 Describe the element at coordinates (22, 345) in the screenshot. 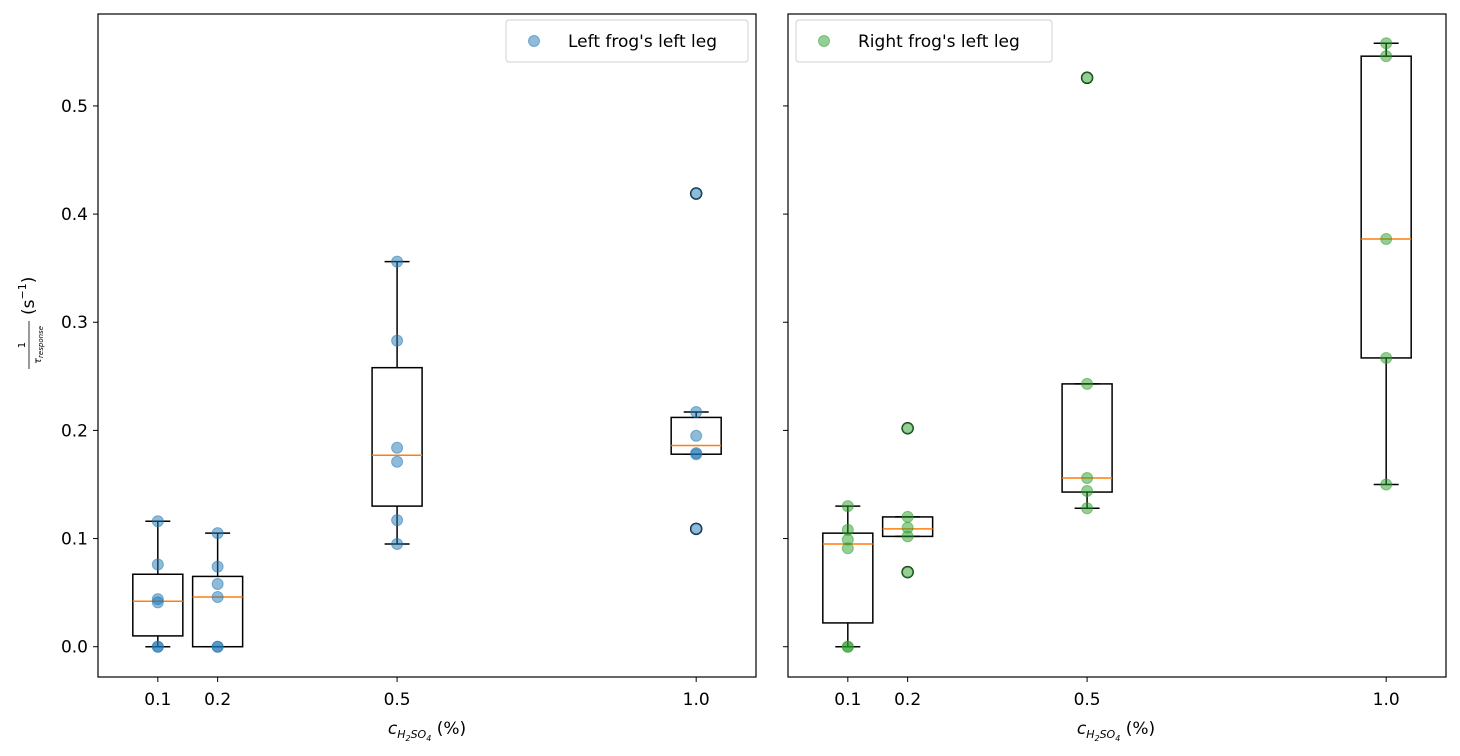

I see `y-label-numerator: 1` at that location.